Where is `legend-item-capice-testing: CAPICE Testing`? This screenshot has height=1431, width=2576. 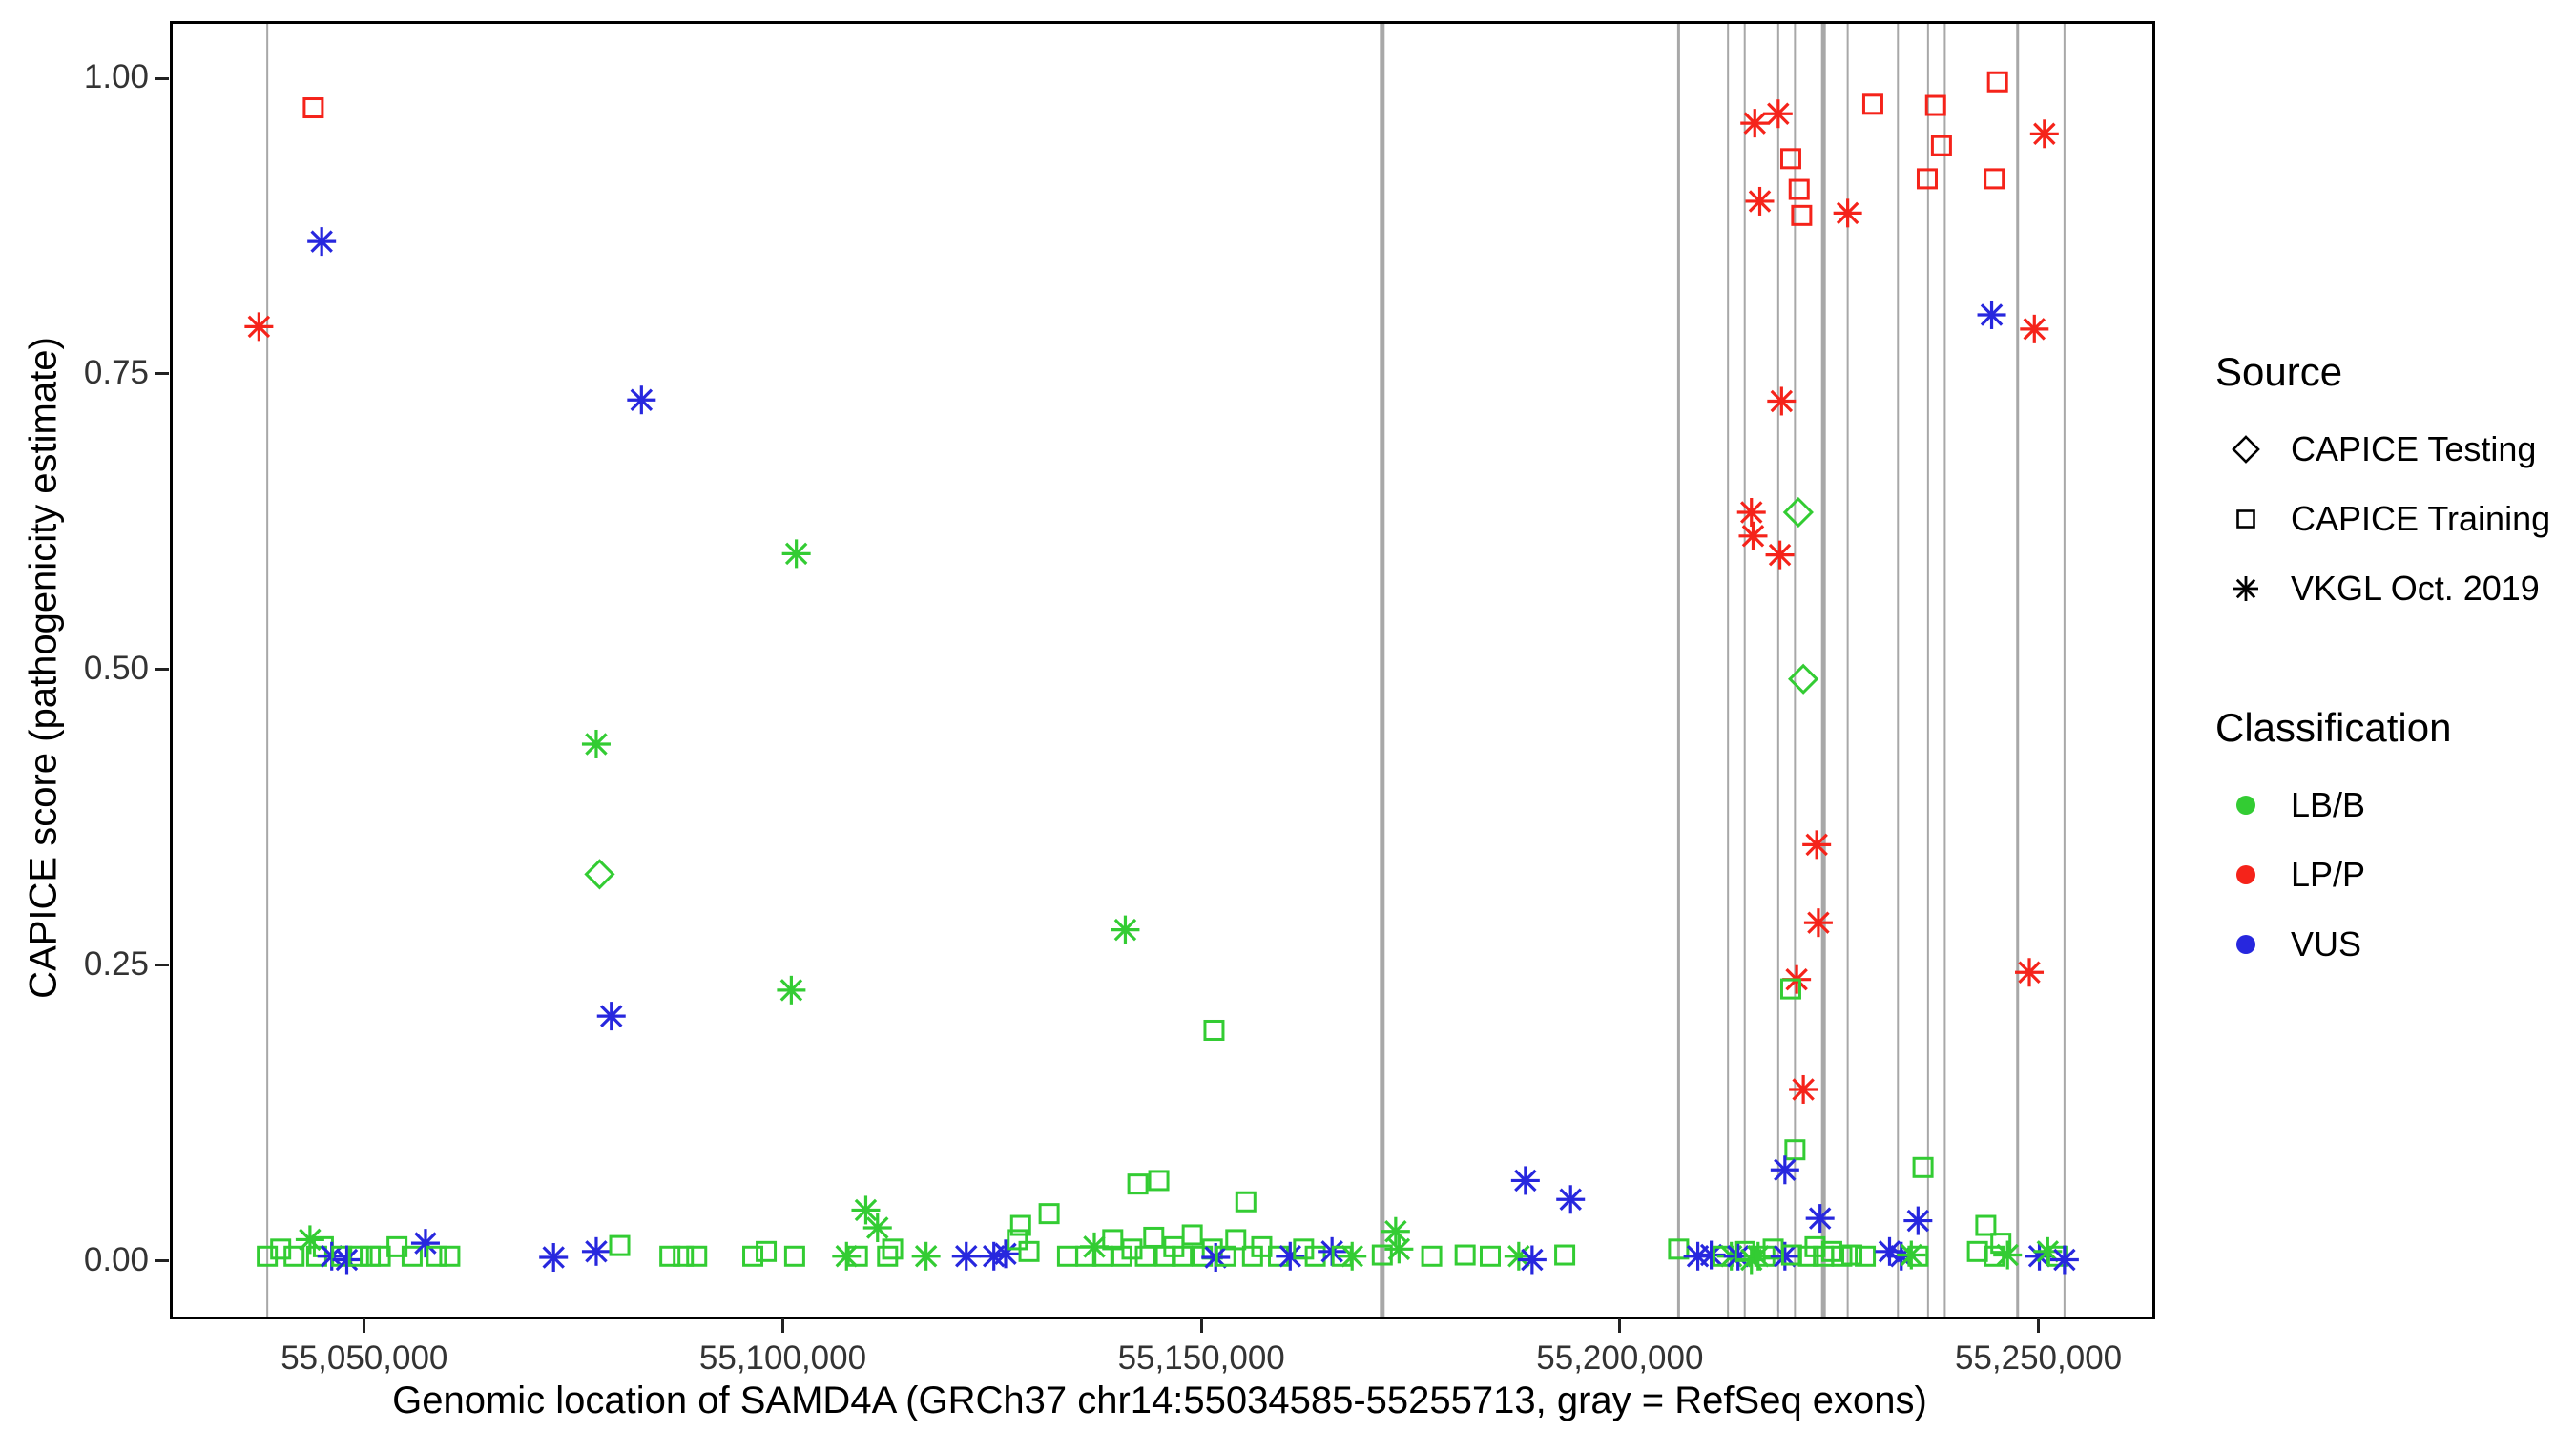
legend-item-capice-testing: CAPICE Testing is located at coordinates (2391, 449).